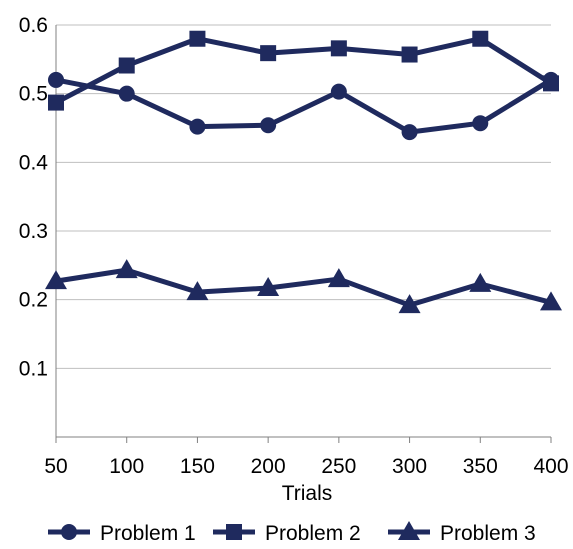  What do you see at coordinates (409, 530) in the screenshot?
I see `legend-triangle-marker` at bounding box center [409, 530].